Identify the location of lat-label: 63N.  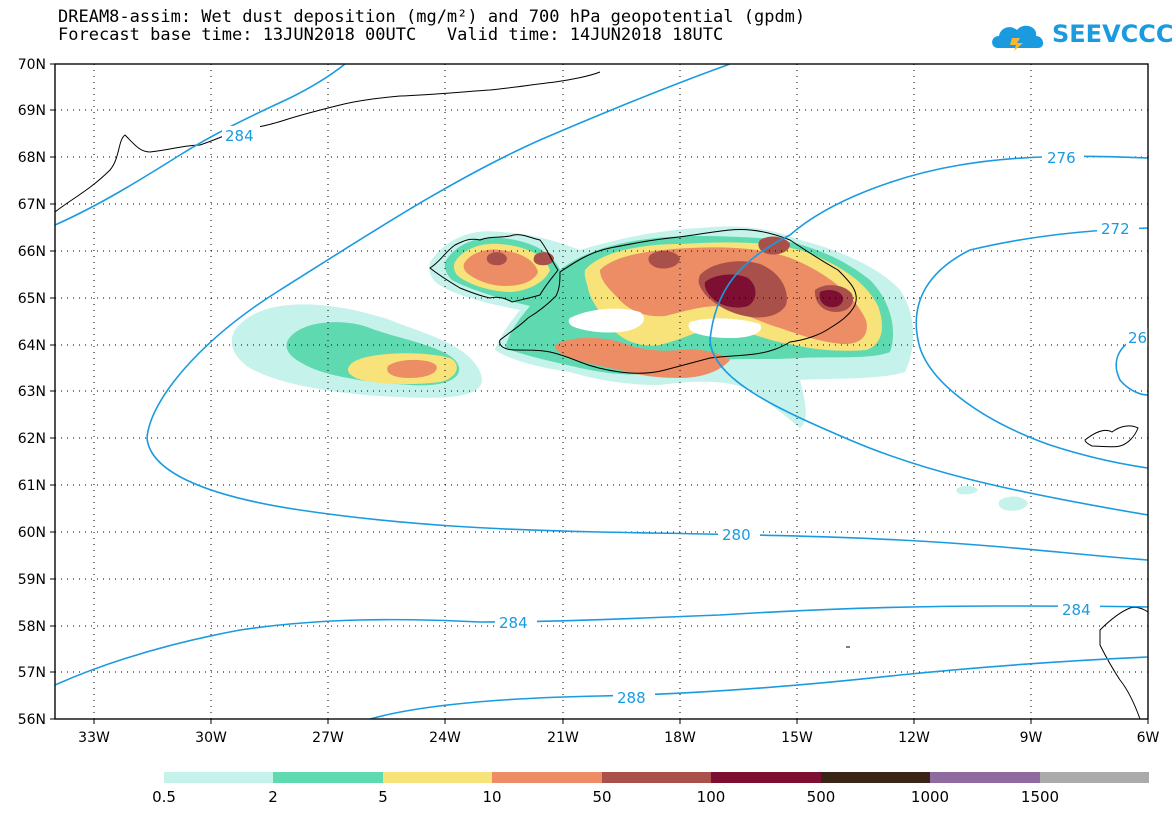
(32, 392).